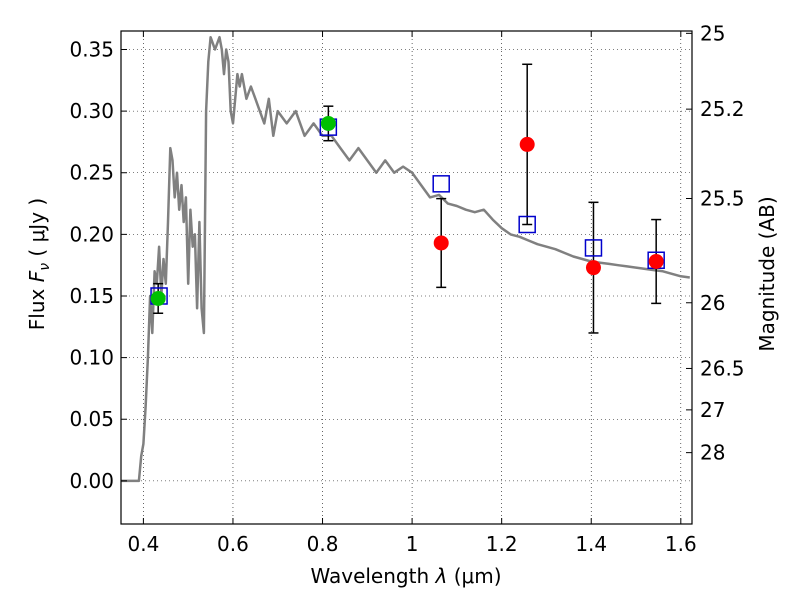 The image size is (800, 600). What do you see at coordinates (233, 544) in the screenshot?
I see `x-tick-label: 0.6` at bounding box center [233, 544].